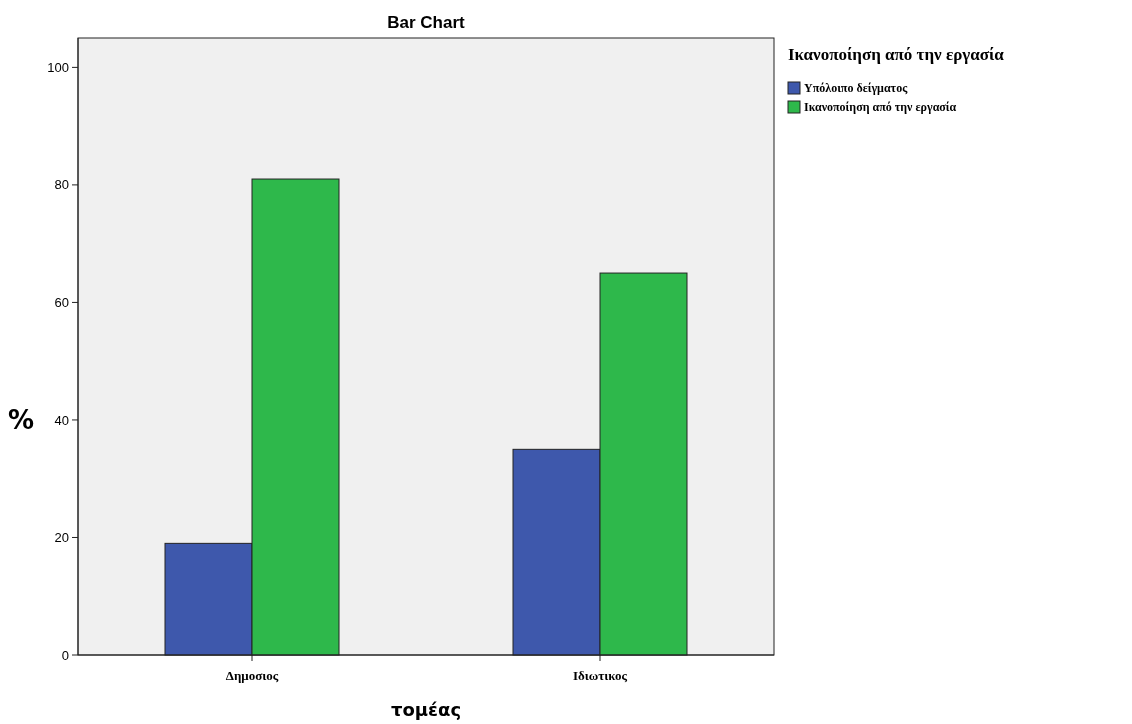 The height and width of the screenshot is (724, 1132). Describe the element at coordinates (856, 88) in the screenshot. I see `legend-label: Υπόλοιπο δείγματος` at that location.